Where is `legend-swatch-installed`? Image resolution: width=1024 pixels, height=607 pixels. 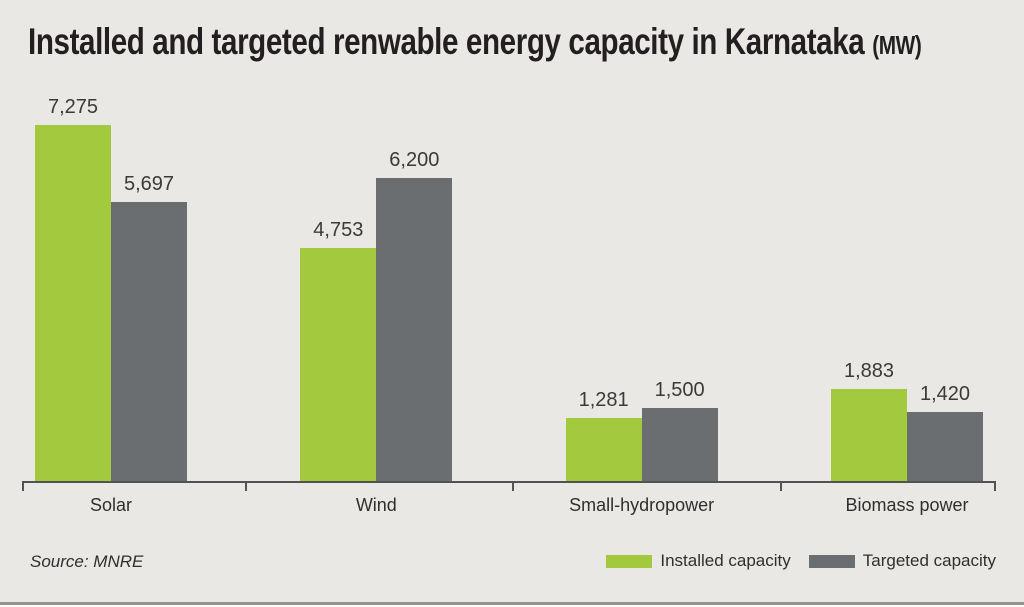
legend-swatch-installed is located at coordinates (629, 561).